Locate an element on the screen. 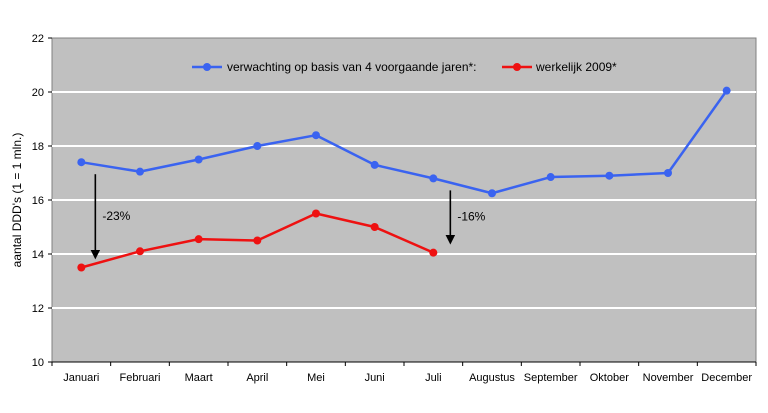 Image resolution: width=768 pixels, height=413 pixels. x-tick-label: September is located at coordinates (551, 378).